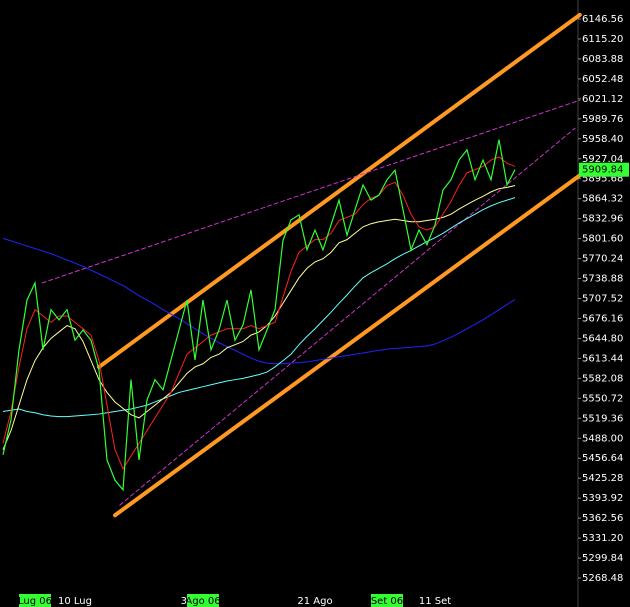  I want to click on y-tick-label: 5927.04, so click(602, 159).